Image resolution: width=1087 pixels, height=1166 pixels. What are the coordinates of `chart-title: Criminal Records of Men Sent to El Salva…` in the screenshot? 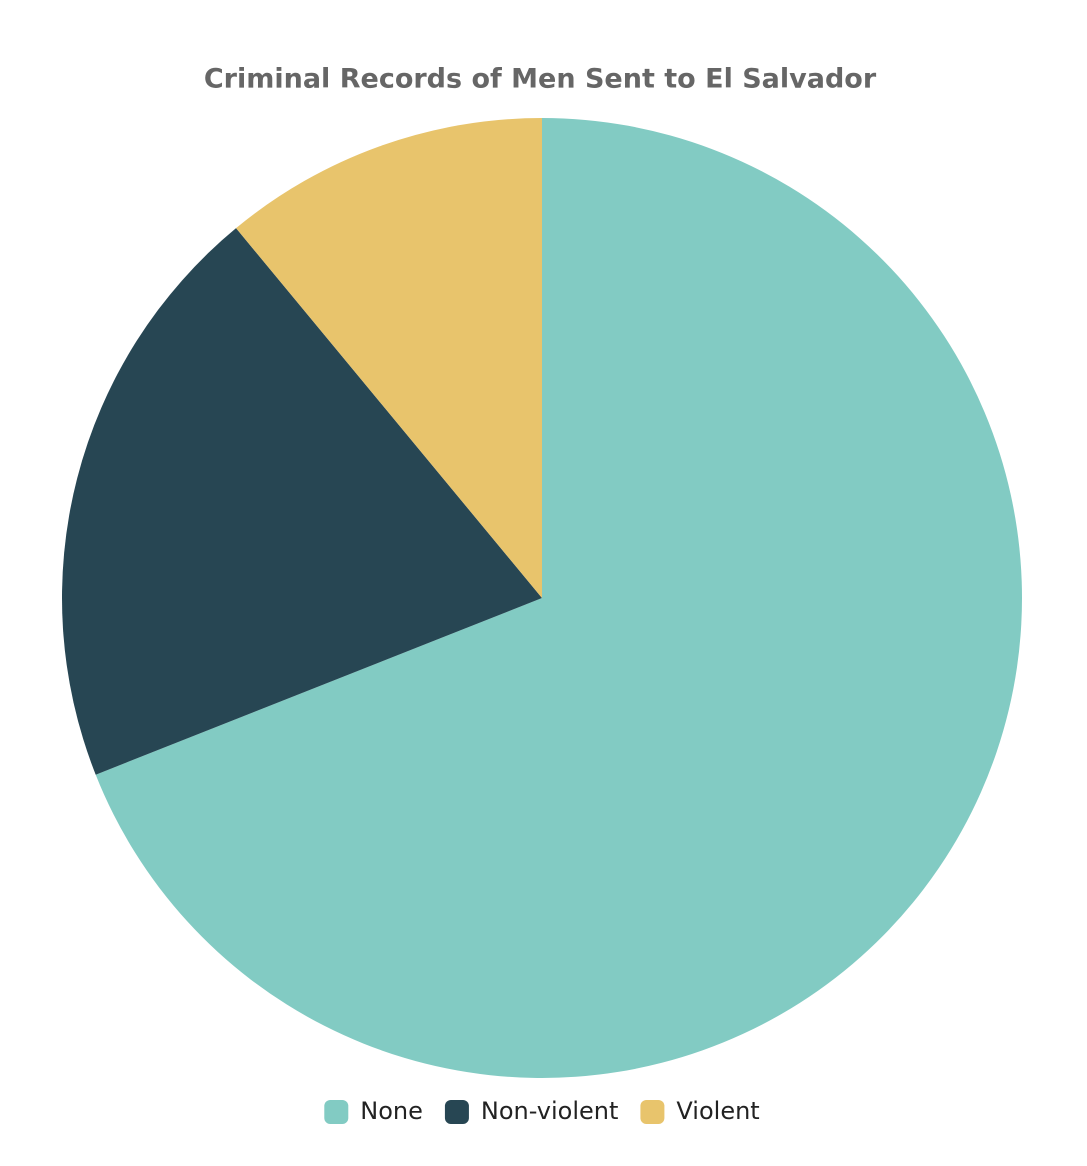 It's located at (540, 79).